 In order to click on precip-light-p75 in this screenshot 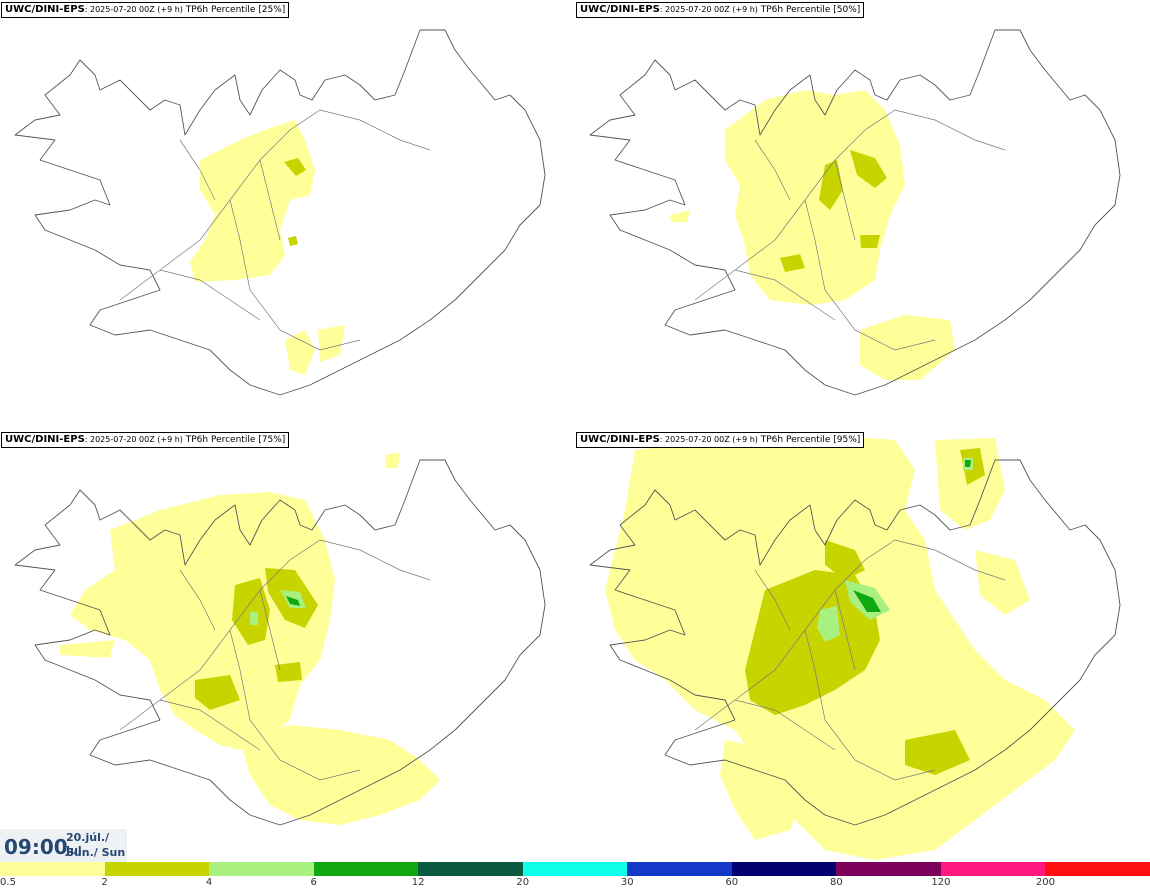, I will do `click(250, 638)`.